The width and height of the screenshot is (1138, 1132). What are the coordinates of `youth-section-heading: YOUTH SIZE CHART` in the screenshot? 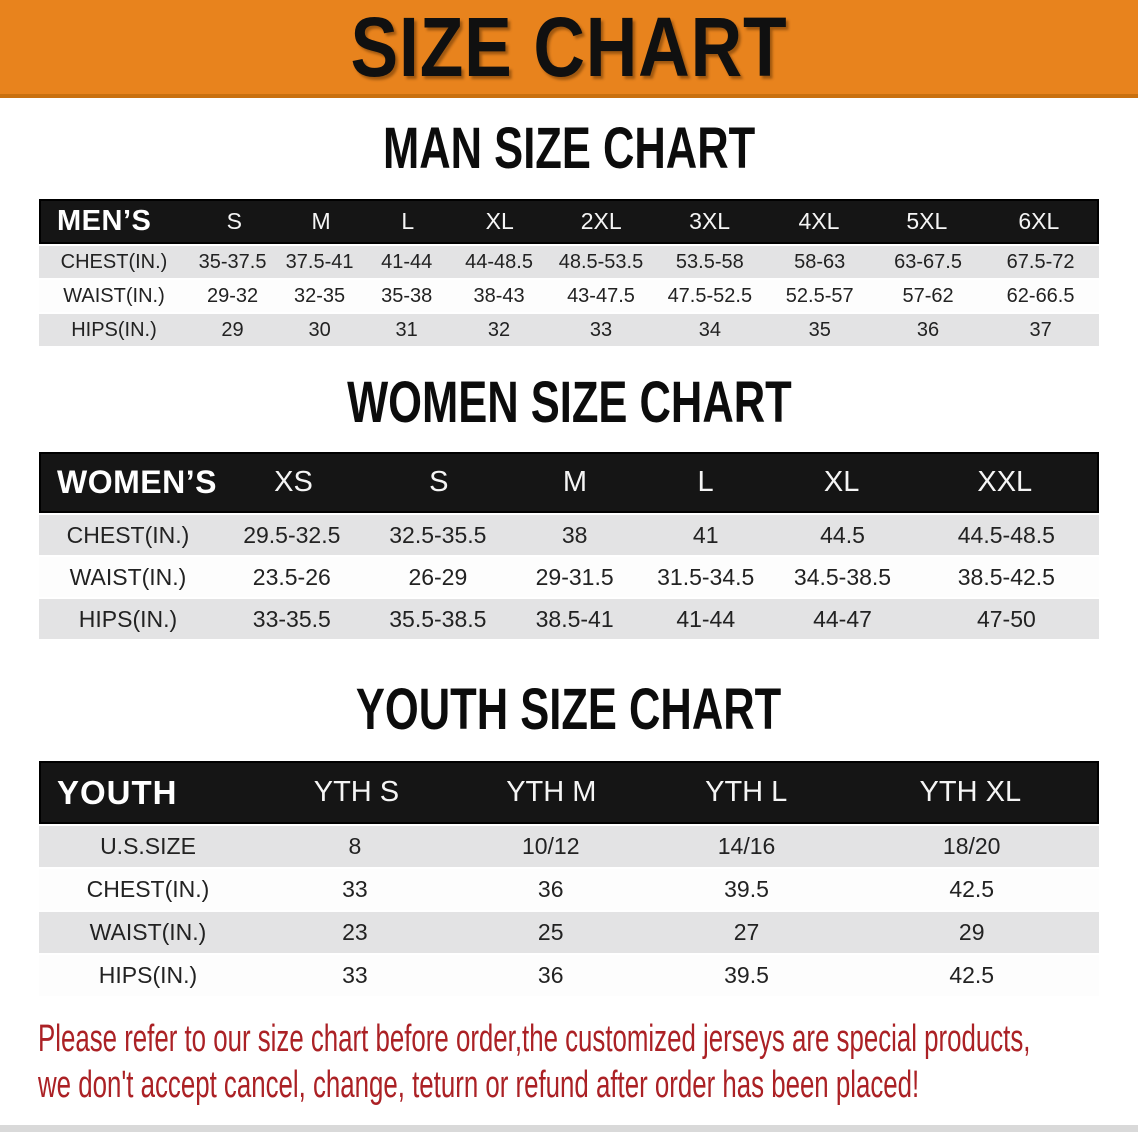 It's located at (569, 709).